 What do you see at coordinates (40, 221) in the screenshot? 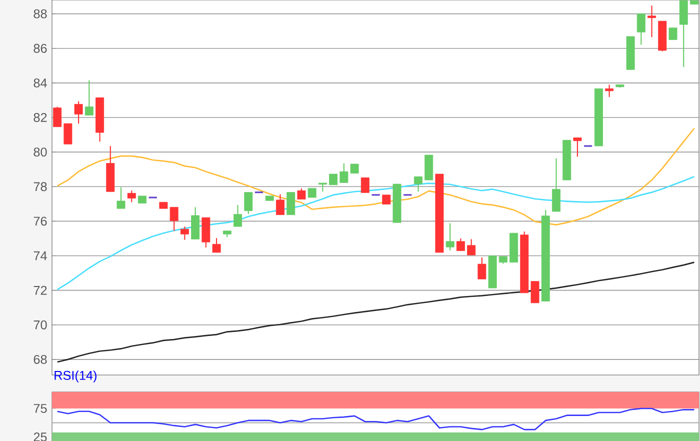
I see `y-tick-label: 76` at bounding box center [40, 221].